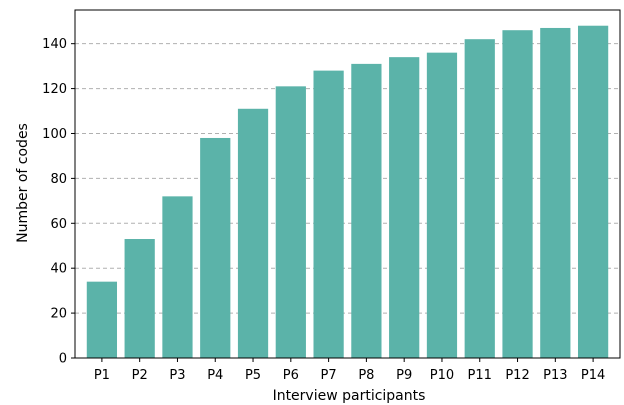 The height and width of the screenshot is (405, 624). I want to click on y-ticks: 0 20 40 60 80 100 120 140, so click(58, 202).